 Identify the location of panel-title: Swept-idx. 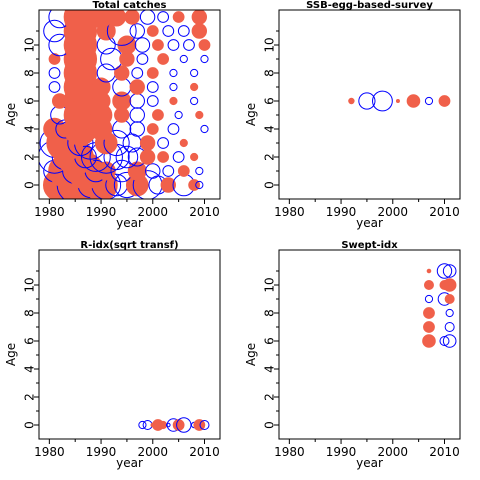
(369, 245).